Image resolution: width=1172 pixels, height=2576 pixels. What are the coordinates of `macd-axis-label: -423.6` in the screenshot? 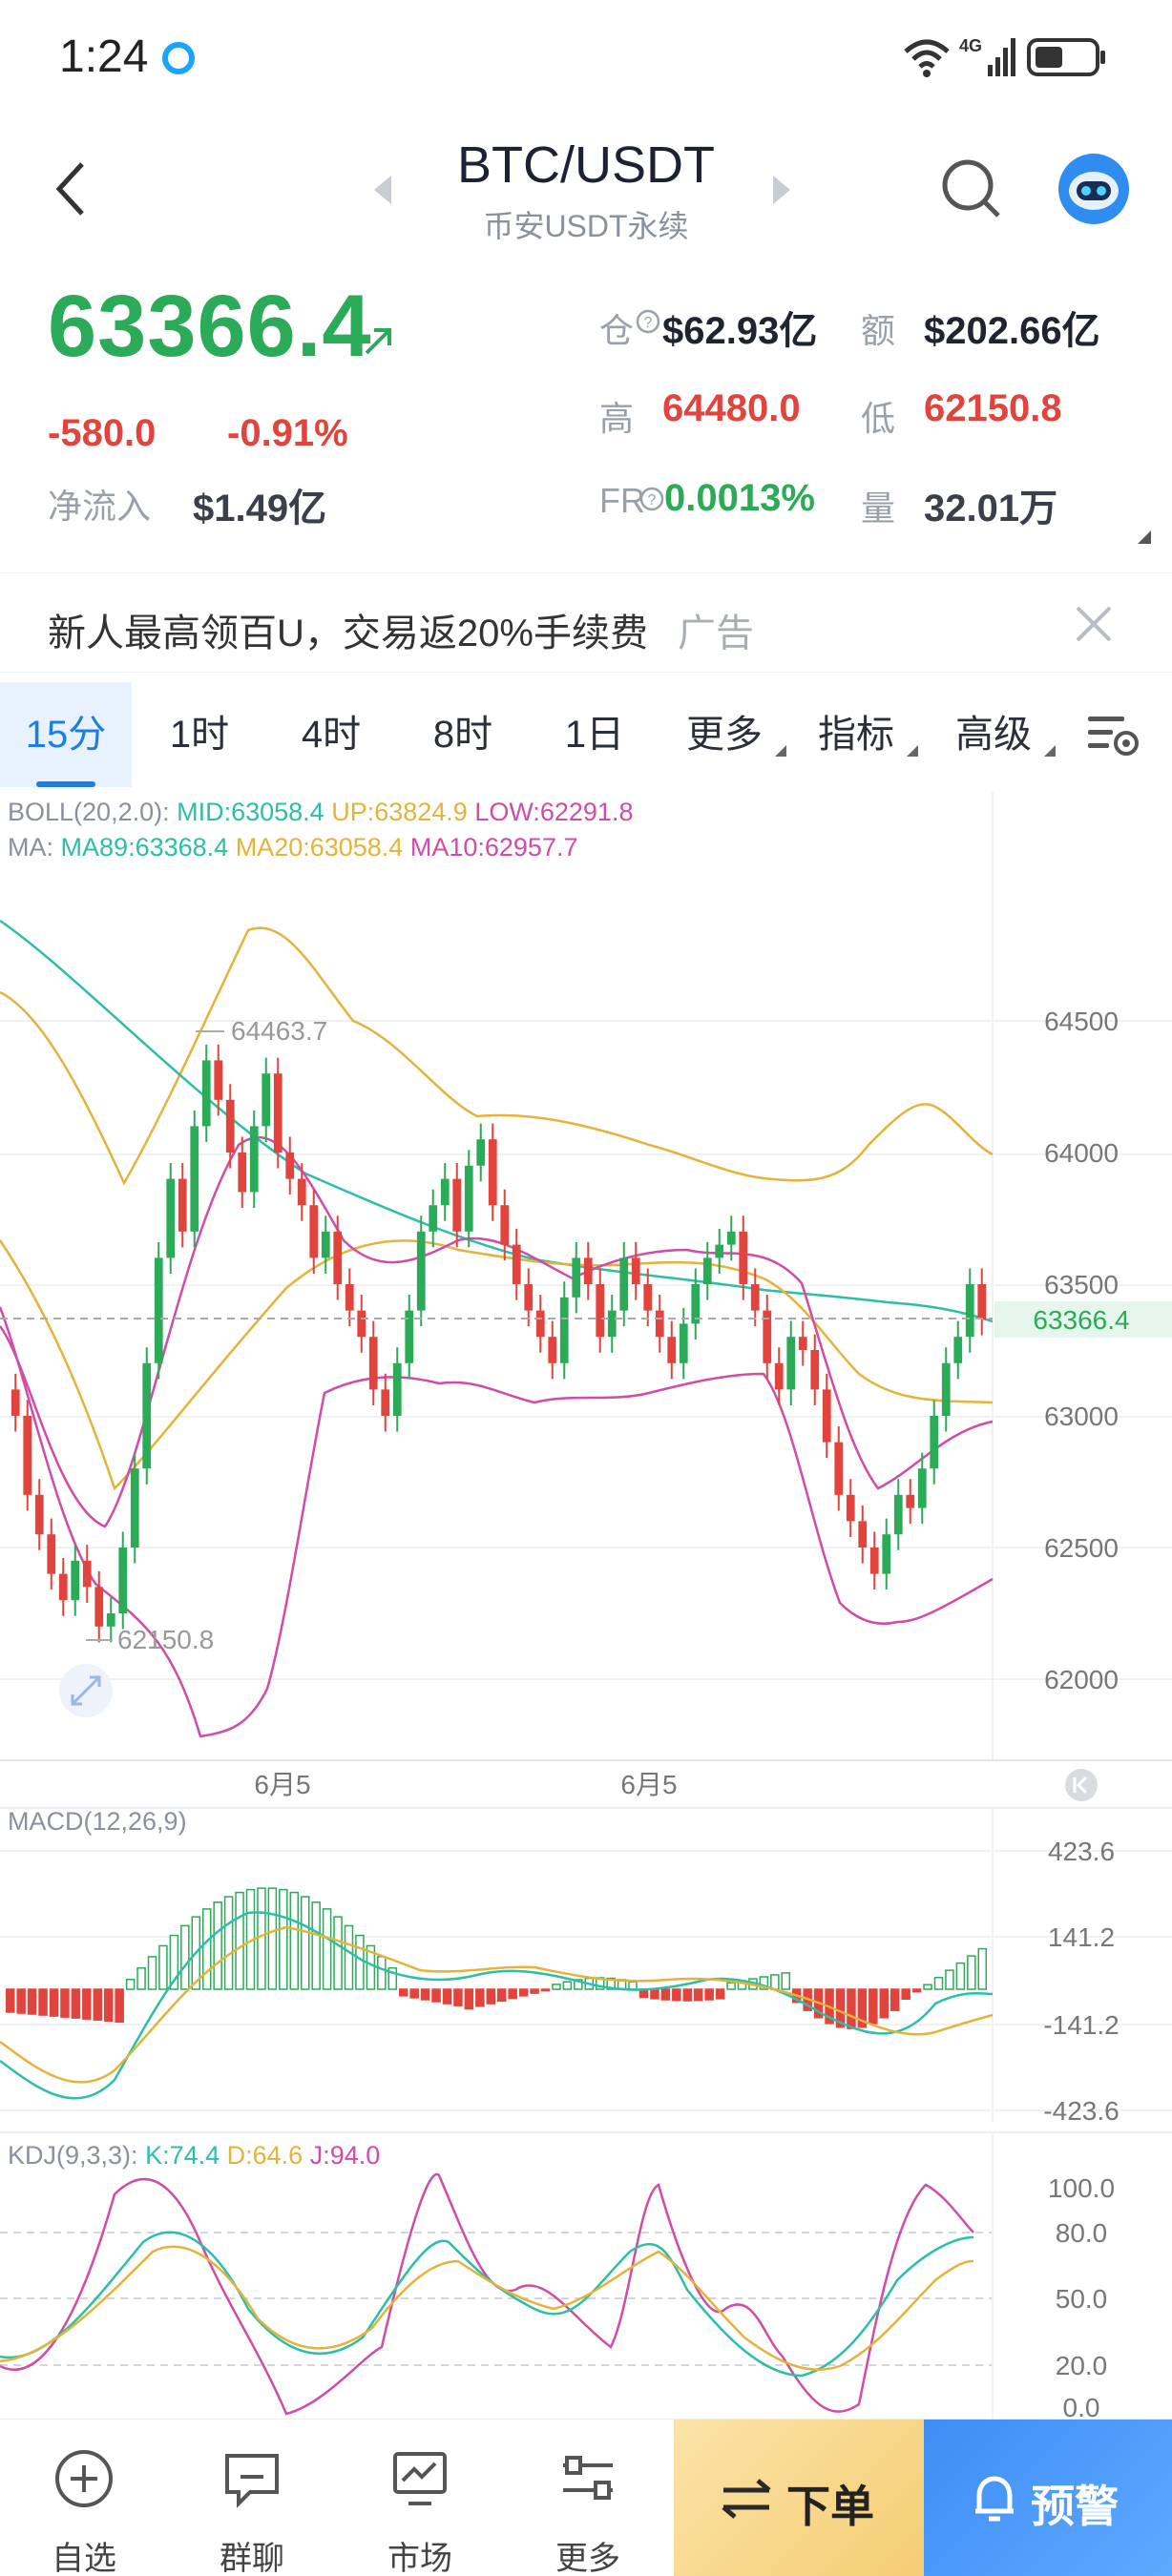 It's located at (1081, 2111).